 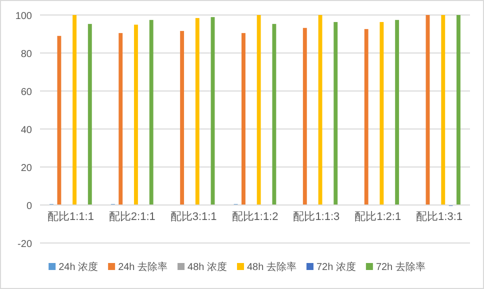 I want to click on legend-label: 72h 浓度, so click(x=336, y=267).